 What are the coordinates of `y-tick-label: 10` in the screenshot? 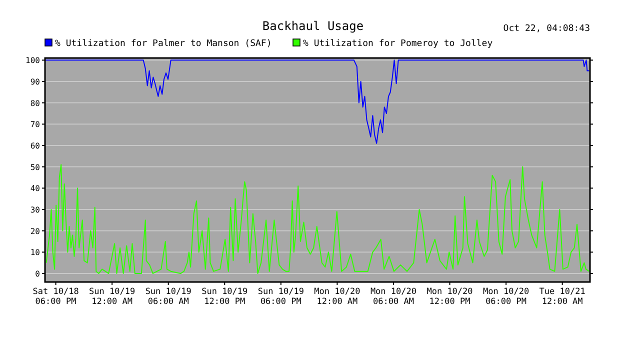 It's located at (35, 253).